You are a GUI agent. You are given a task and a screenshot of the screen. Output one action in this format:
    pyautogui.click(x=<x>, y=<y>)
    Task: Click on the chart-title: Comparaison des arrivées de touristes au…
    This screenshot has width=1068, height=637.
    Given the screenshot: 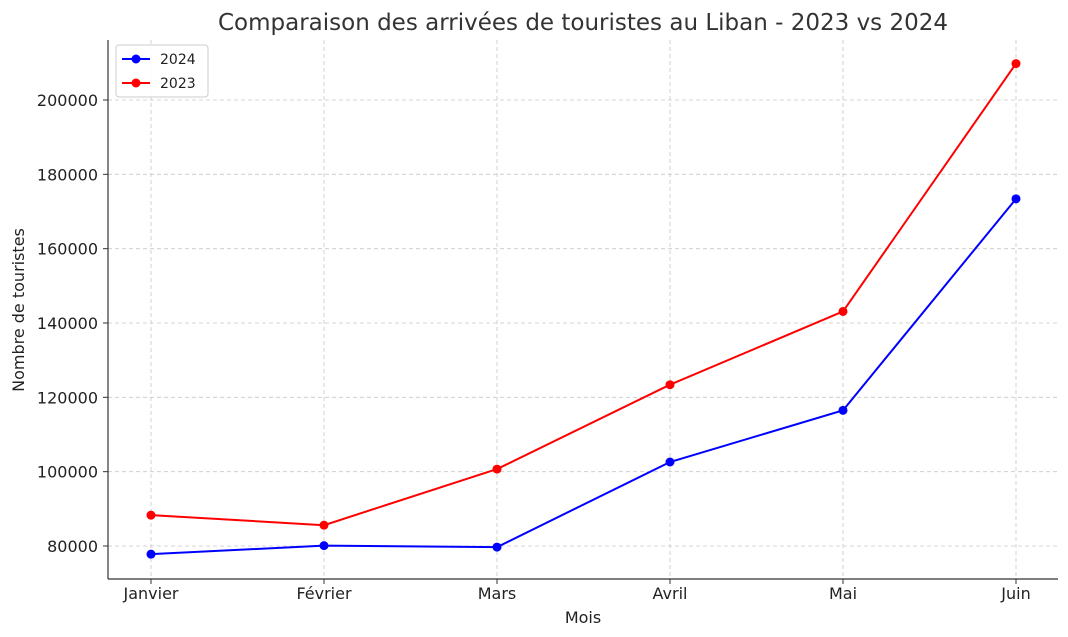 What is the action you would take?
    pyautogui.click(x=583, y=23)
    